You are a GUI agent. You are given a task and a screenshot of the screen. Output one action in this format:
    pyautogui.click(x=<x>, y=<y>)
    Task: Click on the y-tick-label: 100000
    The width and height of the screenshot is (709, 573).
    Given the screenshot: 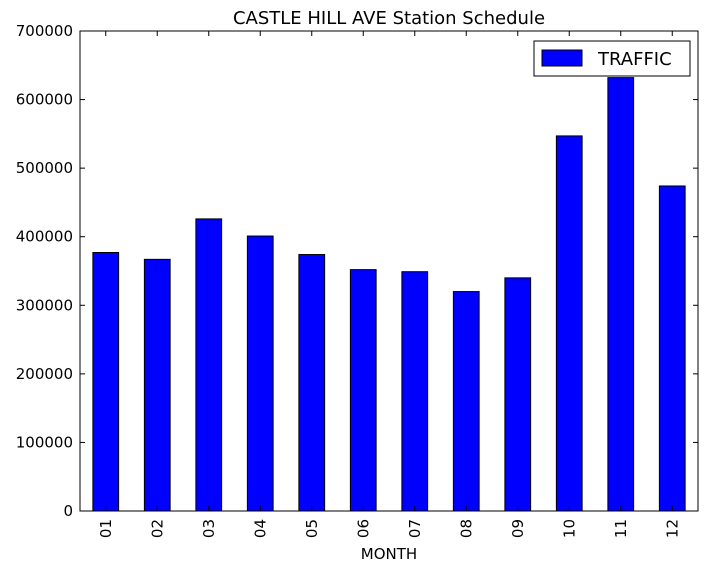 What is the action you would take?
    pyautogui.click(x=44, y=442)
    